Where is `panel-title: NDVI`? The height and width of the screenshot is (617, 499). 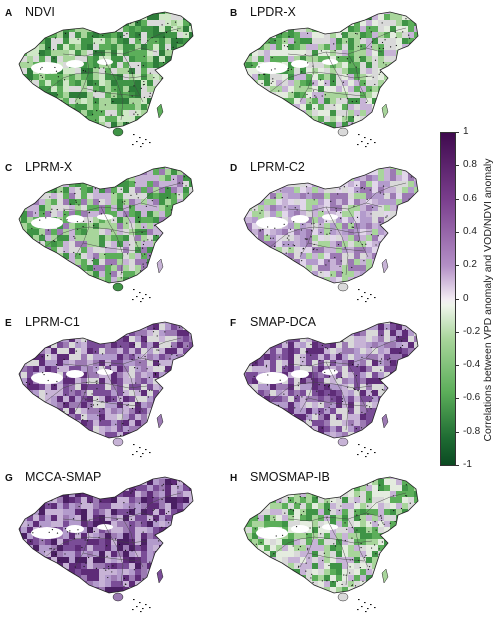
panel-title: NDVI is located at coordinates (40, 12).